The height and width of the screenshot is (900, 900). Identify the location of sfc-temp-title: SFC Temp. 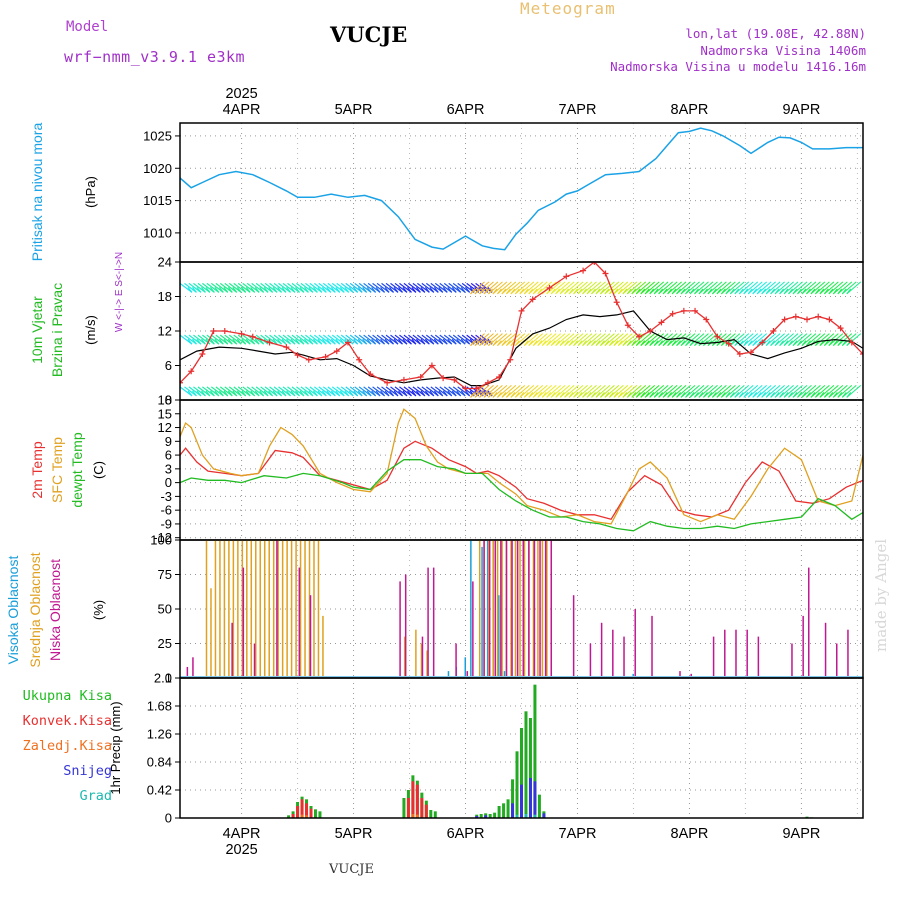
(57, 470).